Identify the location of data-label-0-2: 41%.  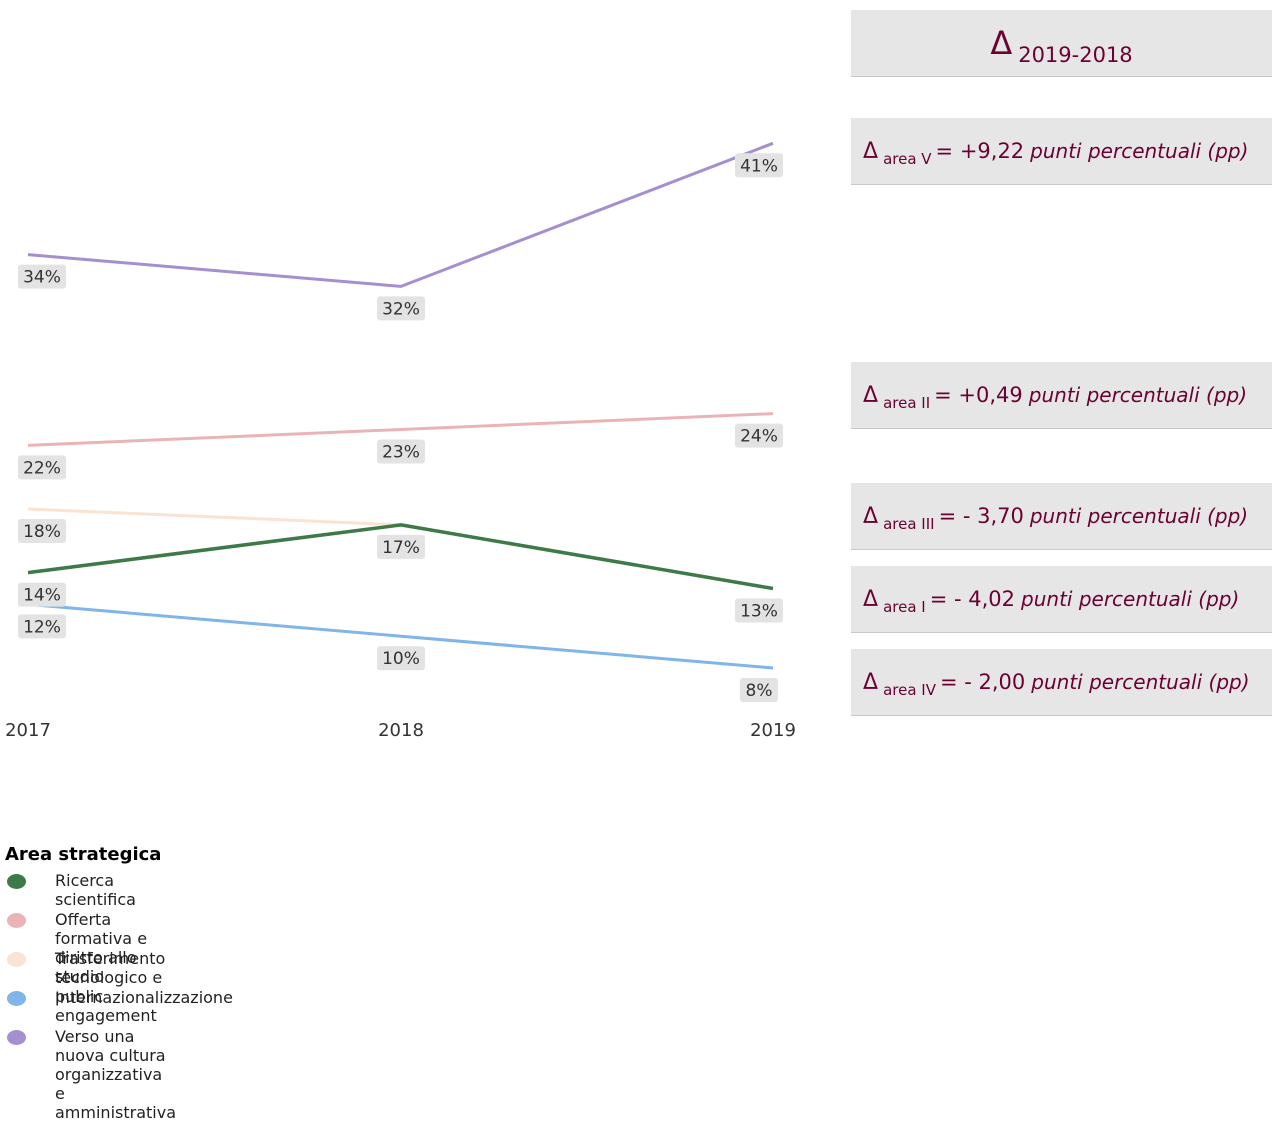
(759, 165).